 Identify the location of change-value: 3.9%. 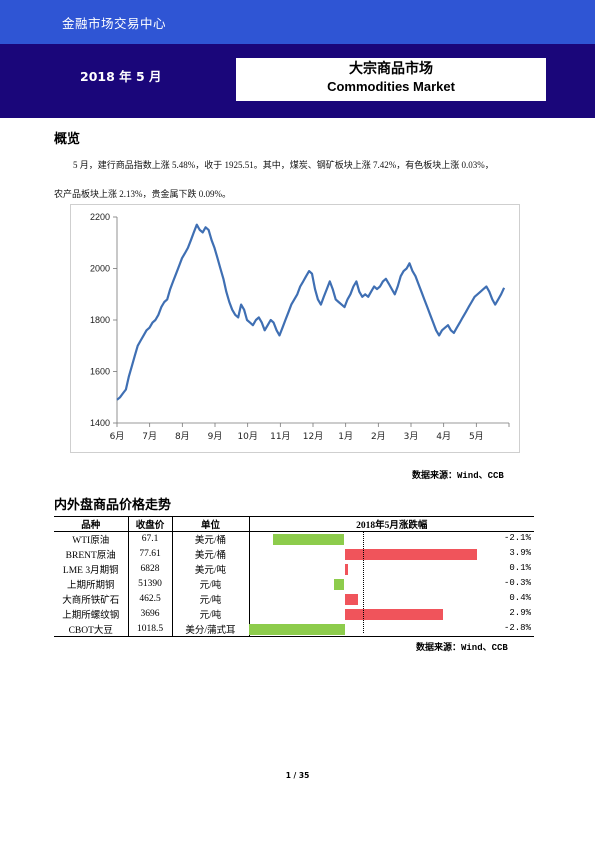
(520, 552).